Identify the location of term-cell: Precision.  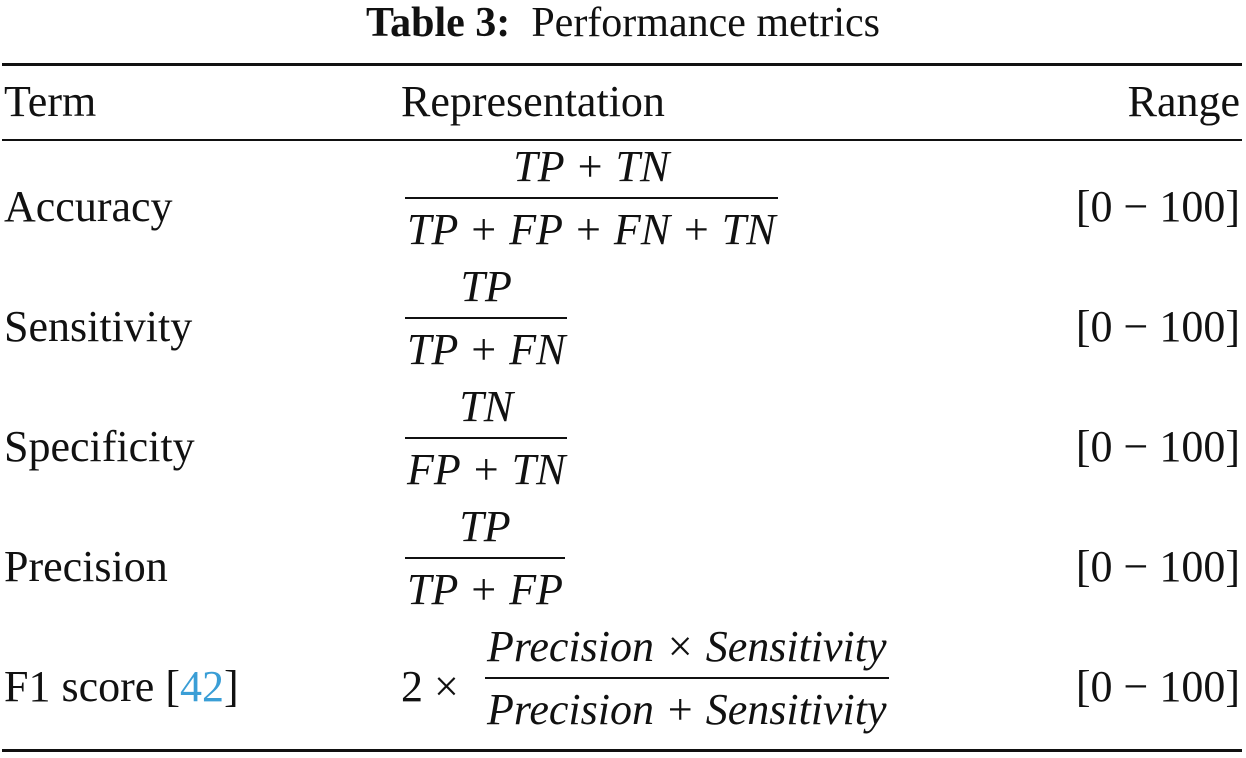
(86, 566).